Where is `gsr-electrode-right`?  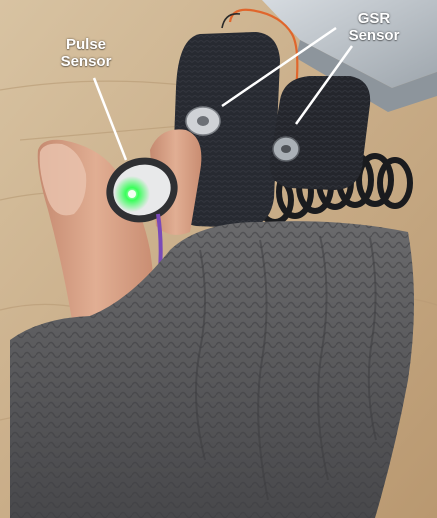 gsr-electrode-right is located at coordinates (286, 149).